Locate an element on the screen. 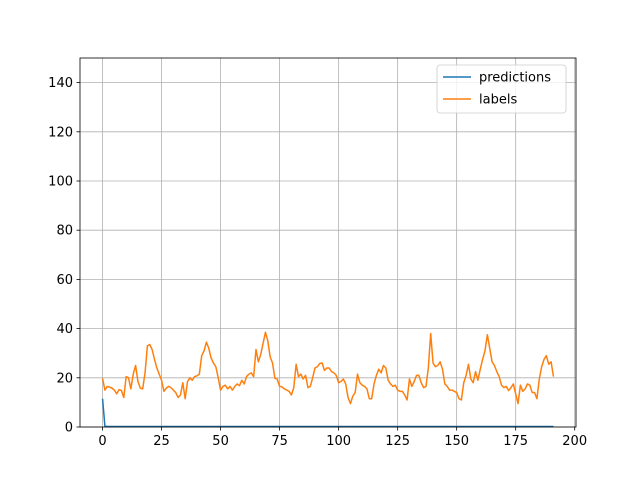 This screenshot has width=640, height=480. y-tick-label: 40 is located at coordinates (64, 329).